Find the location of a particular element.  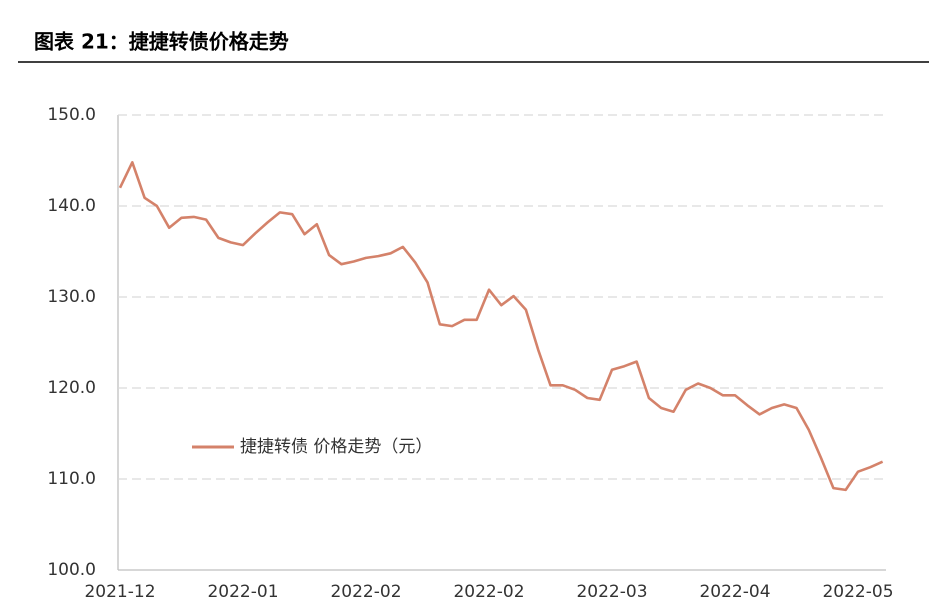

x-tick-label: 2022-03 is located at coordinates (611, 592).